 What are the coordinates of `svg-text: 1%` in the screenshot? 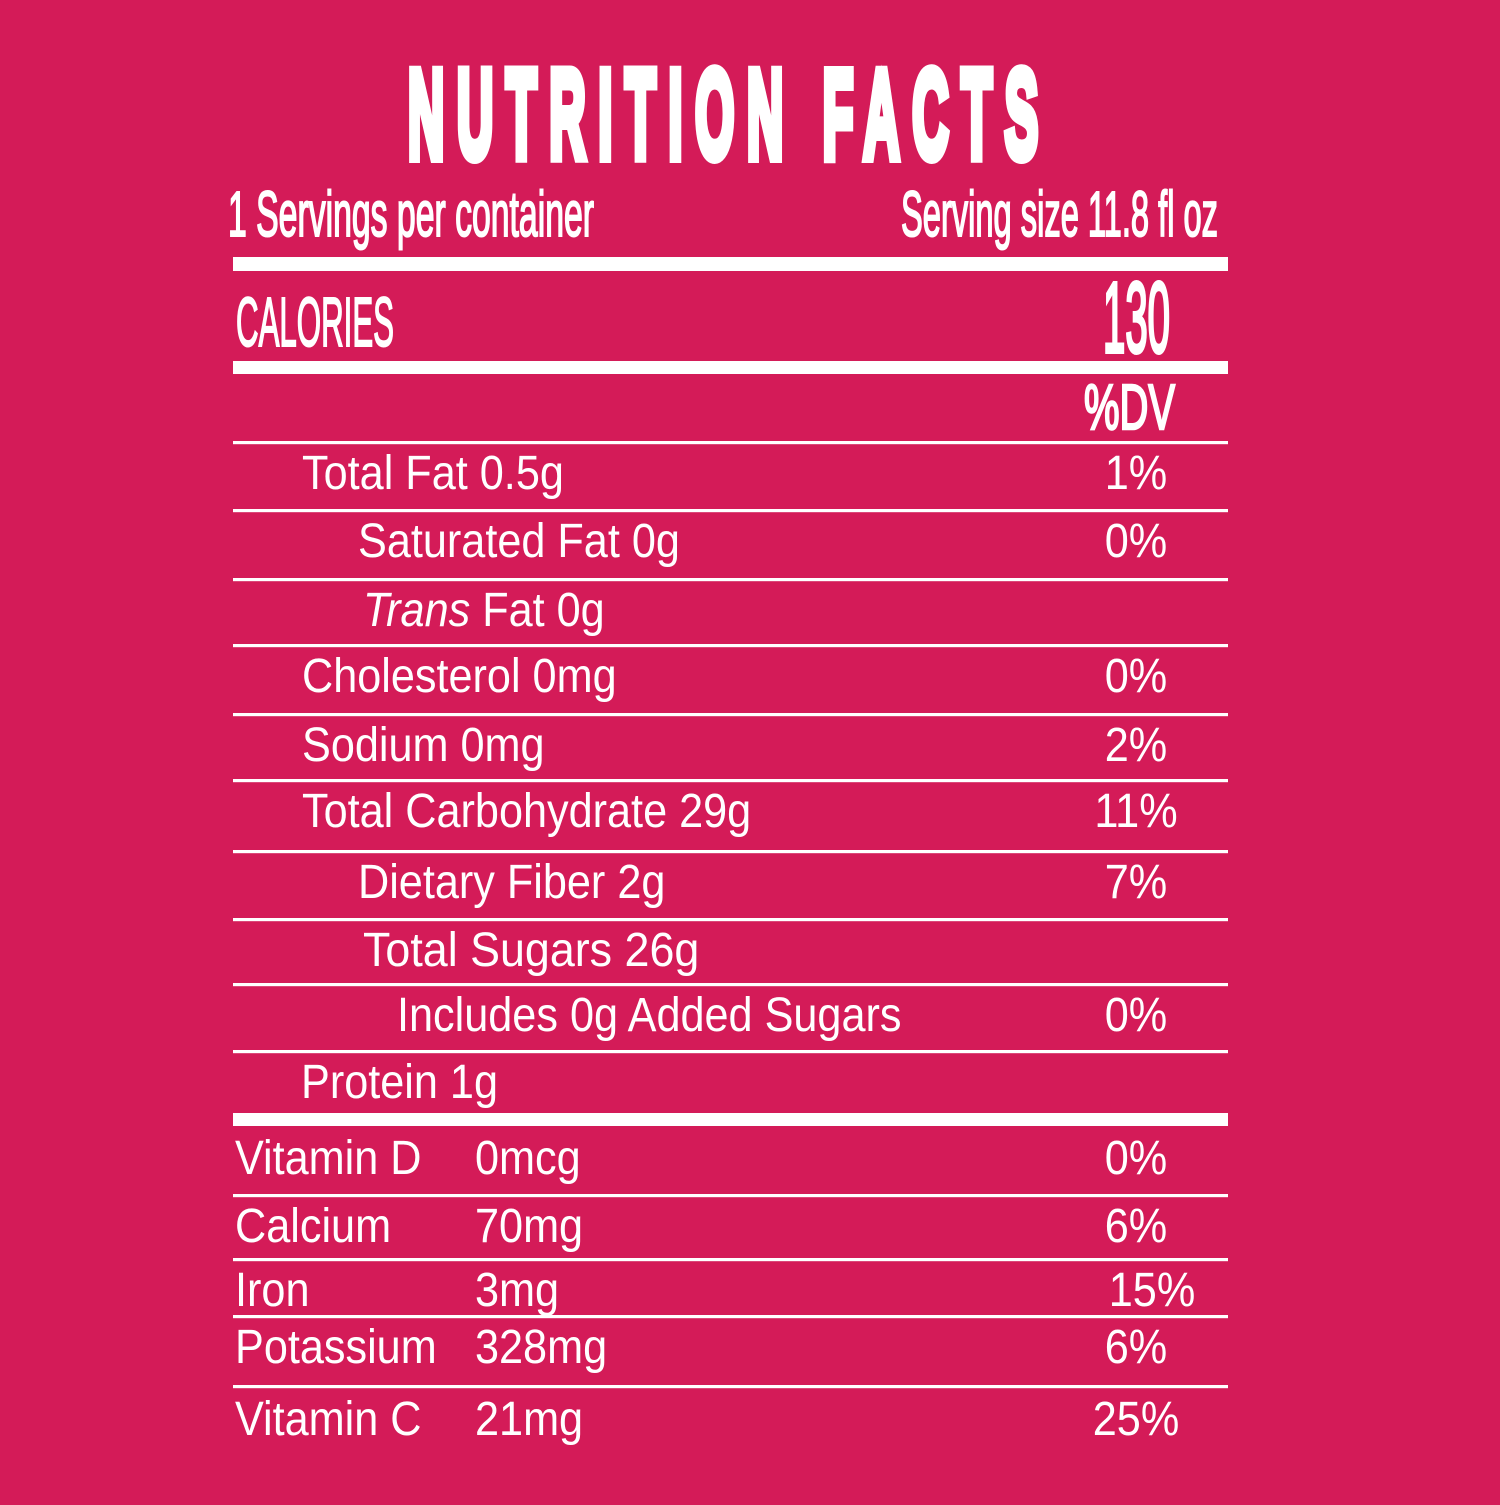 It's located at (1136, 473).